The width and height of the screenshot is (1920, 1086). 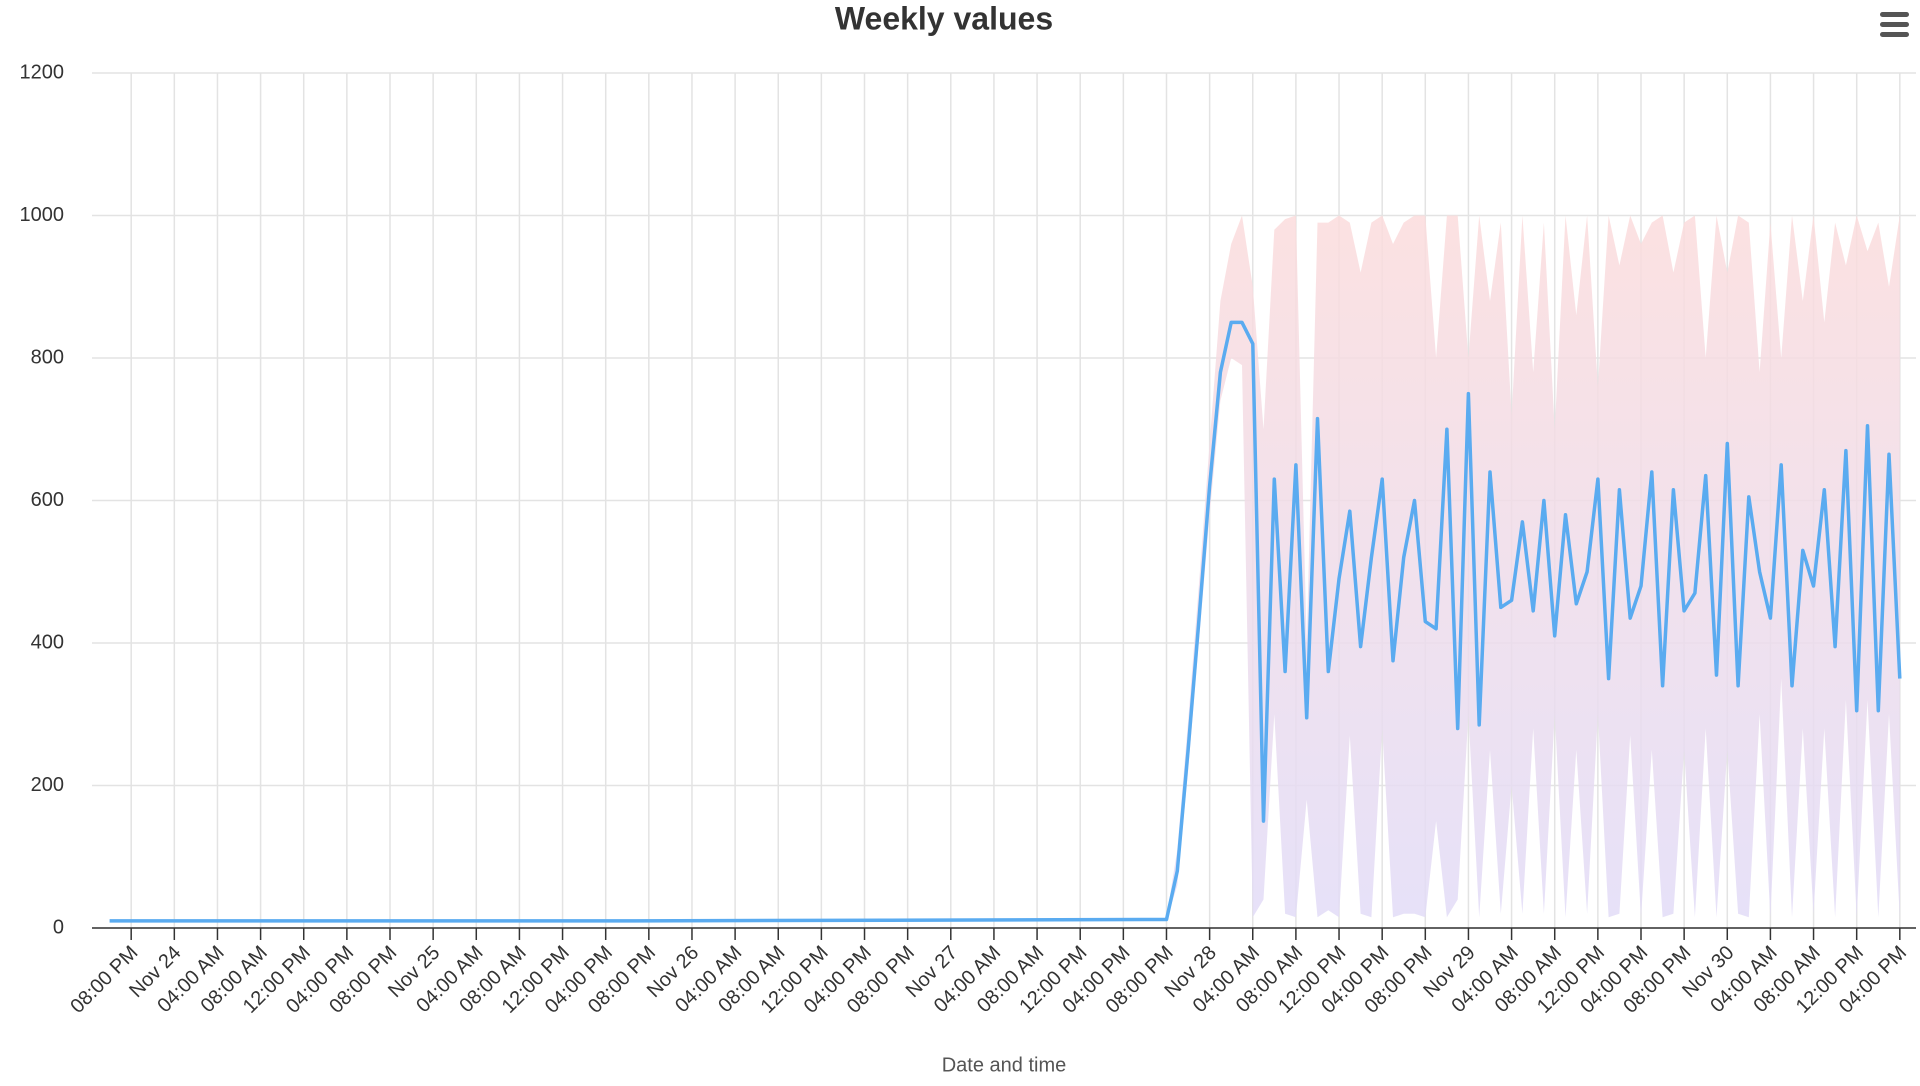 What do you see at coordinates (1004, 1065) in the screenshot?
I see `x-axis-title: Date and time` at bounding box center [1004, 1065].